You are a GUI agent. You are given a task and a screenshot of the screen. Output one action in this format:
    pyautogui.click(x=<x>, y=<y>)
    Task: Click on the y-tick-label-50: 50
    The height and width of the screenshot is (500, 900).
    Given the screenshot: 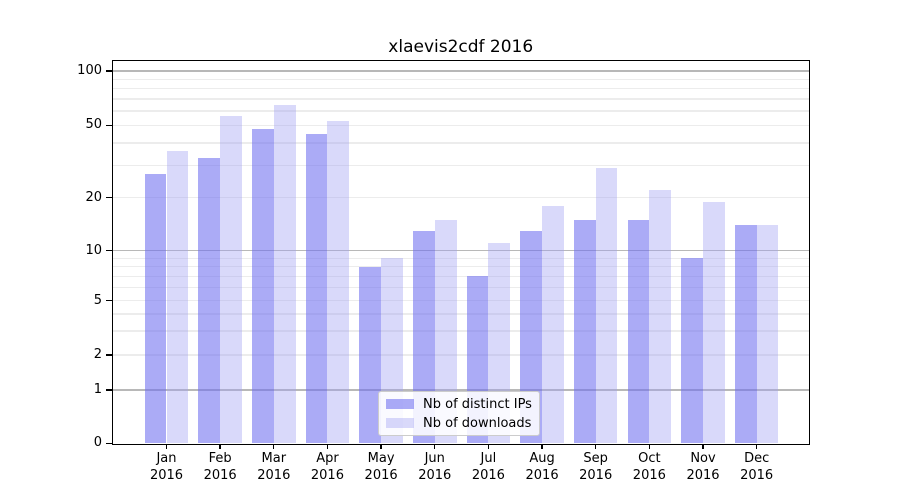 What is the action you would take?
    pyautogui.click(x=93, y=125)
    